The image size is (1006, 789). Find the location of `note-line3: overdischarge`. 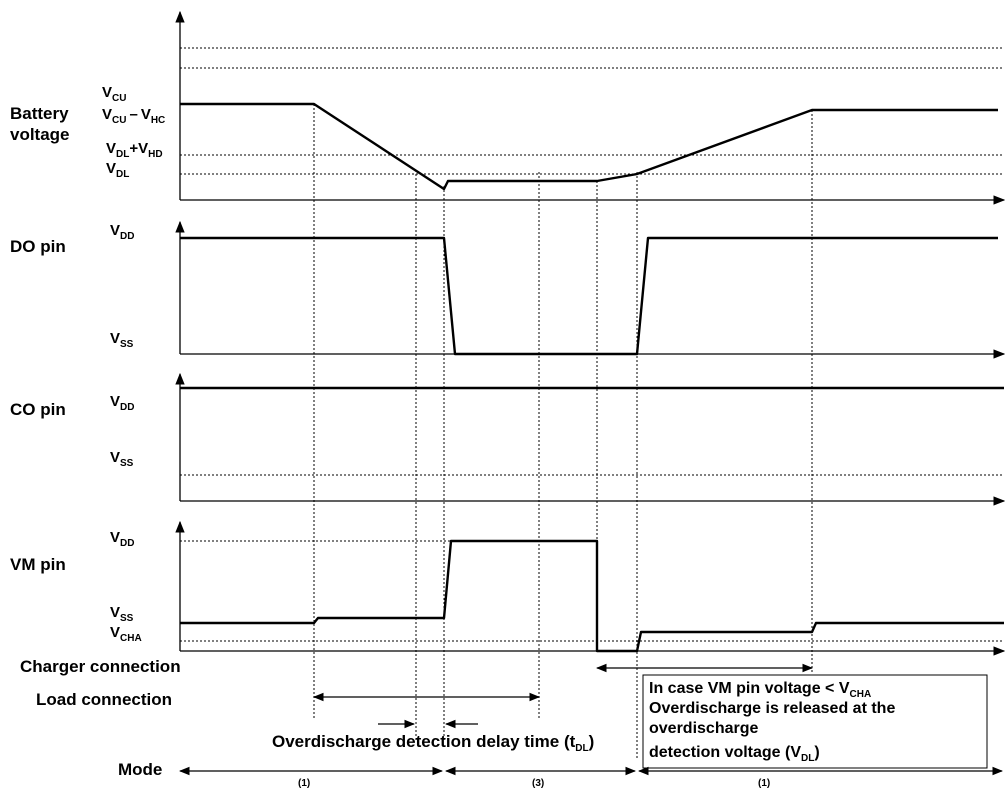

note-line3: overdischarge is located at coordinates (703, 728).